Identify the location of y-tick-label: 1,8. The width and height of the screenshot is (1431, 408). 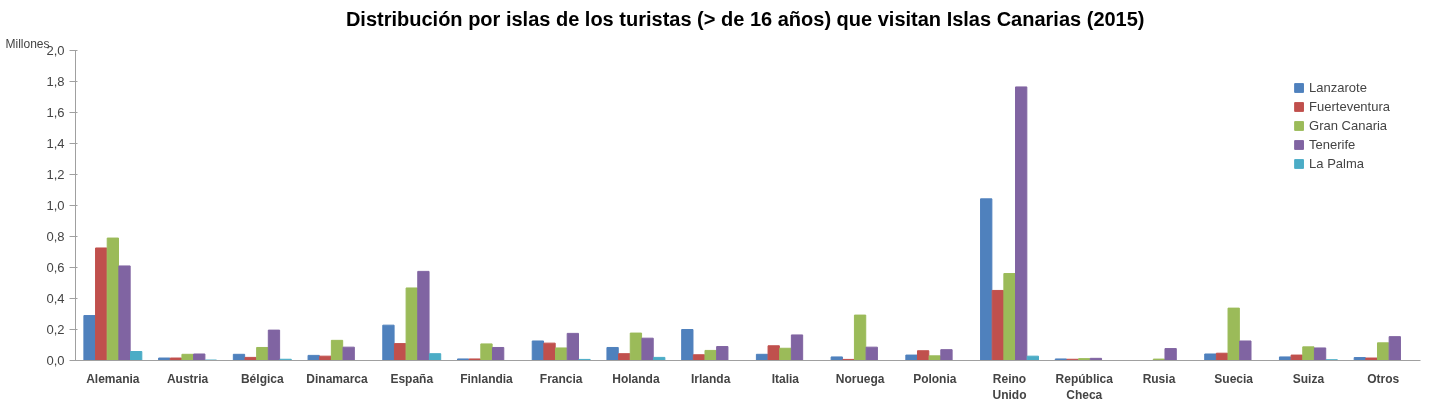
(55, 81).